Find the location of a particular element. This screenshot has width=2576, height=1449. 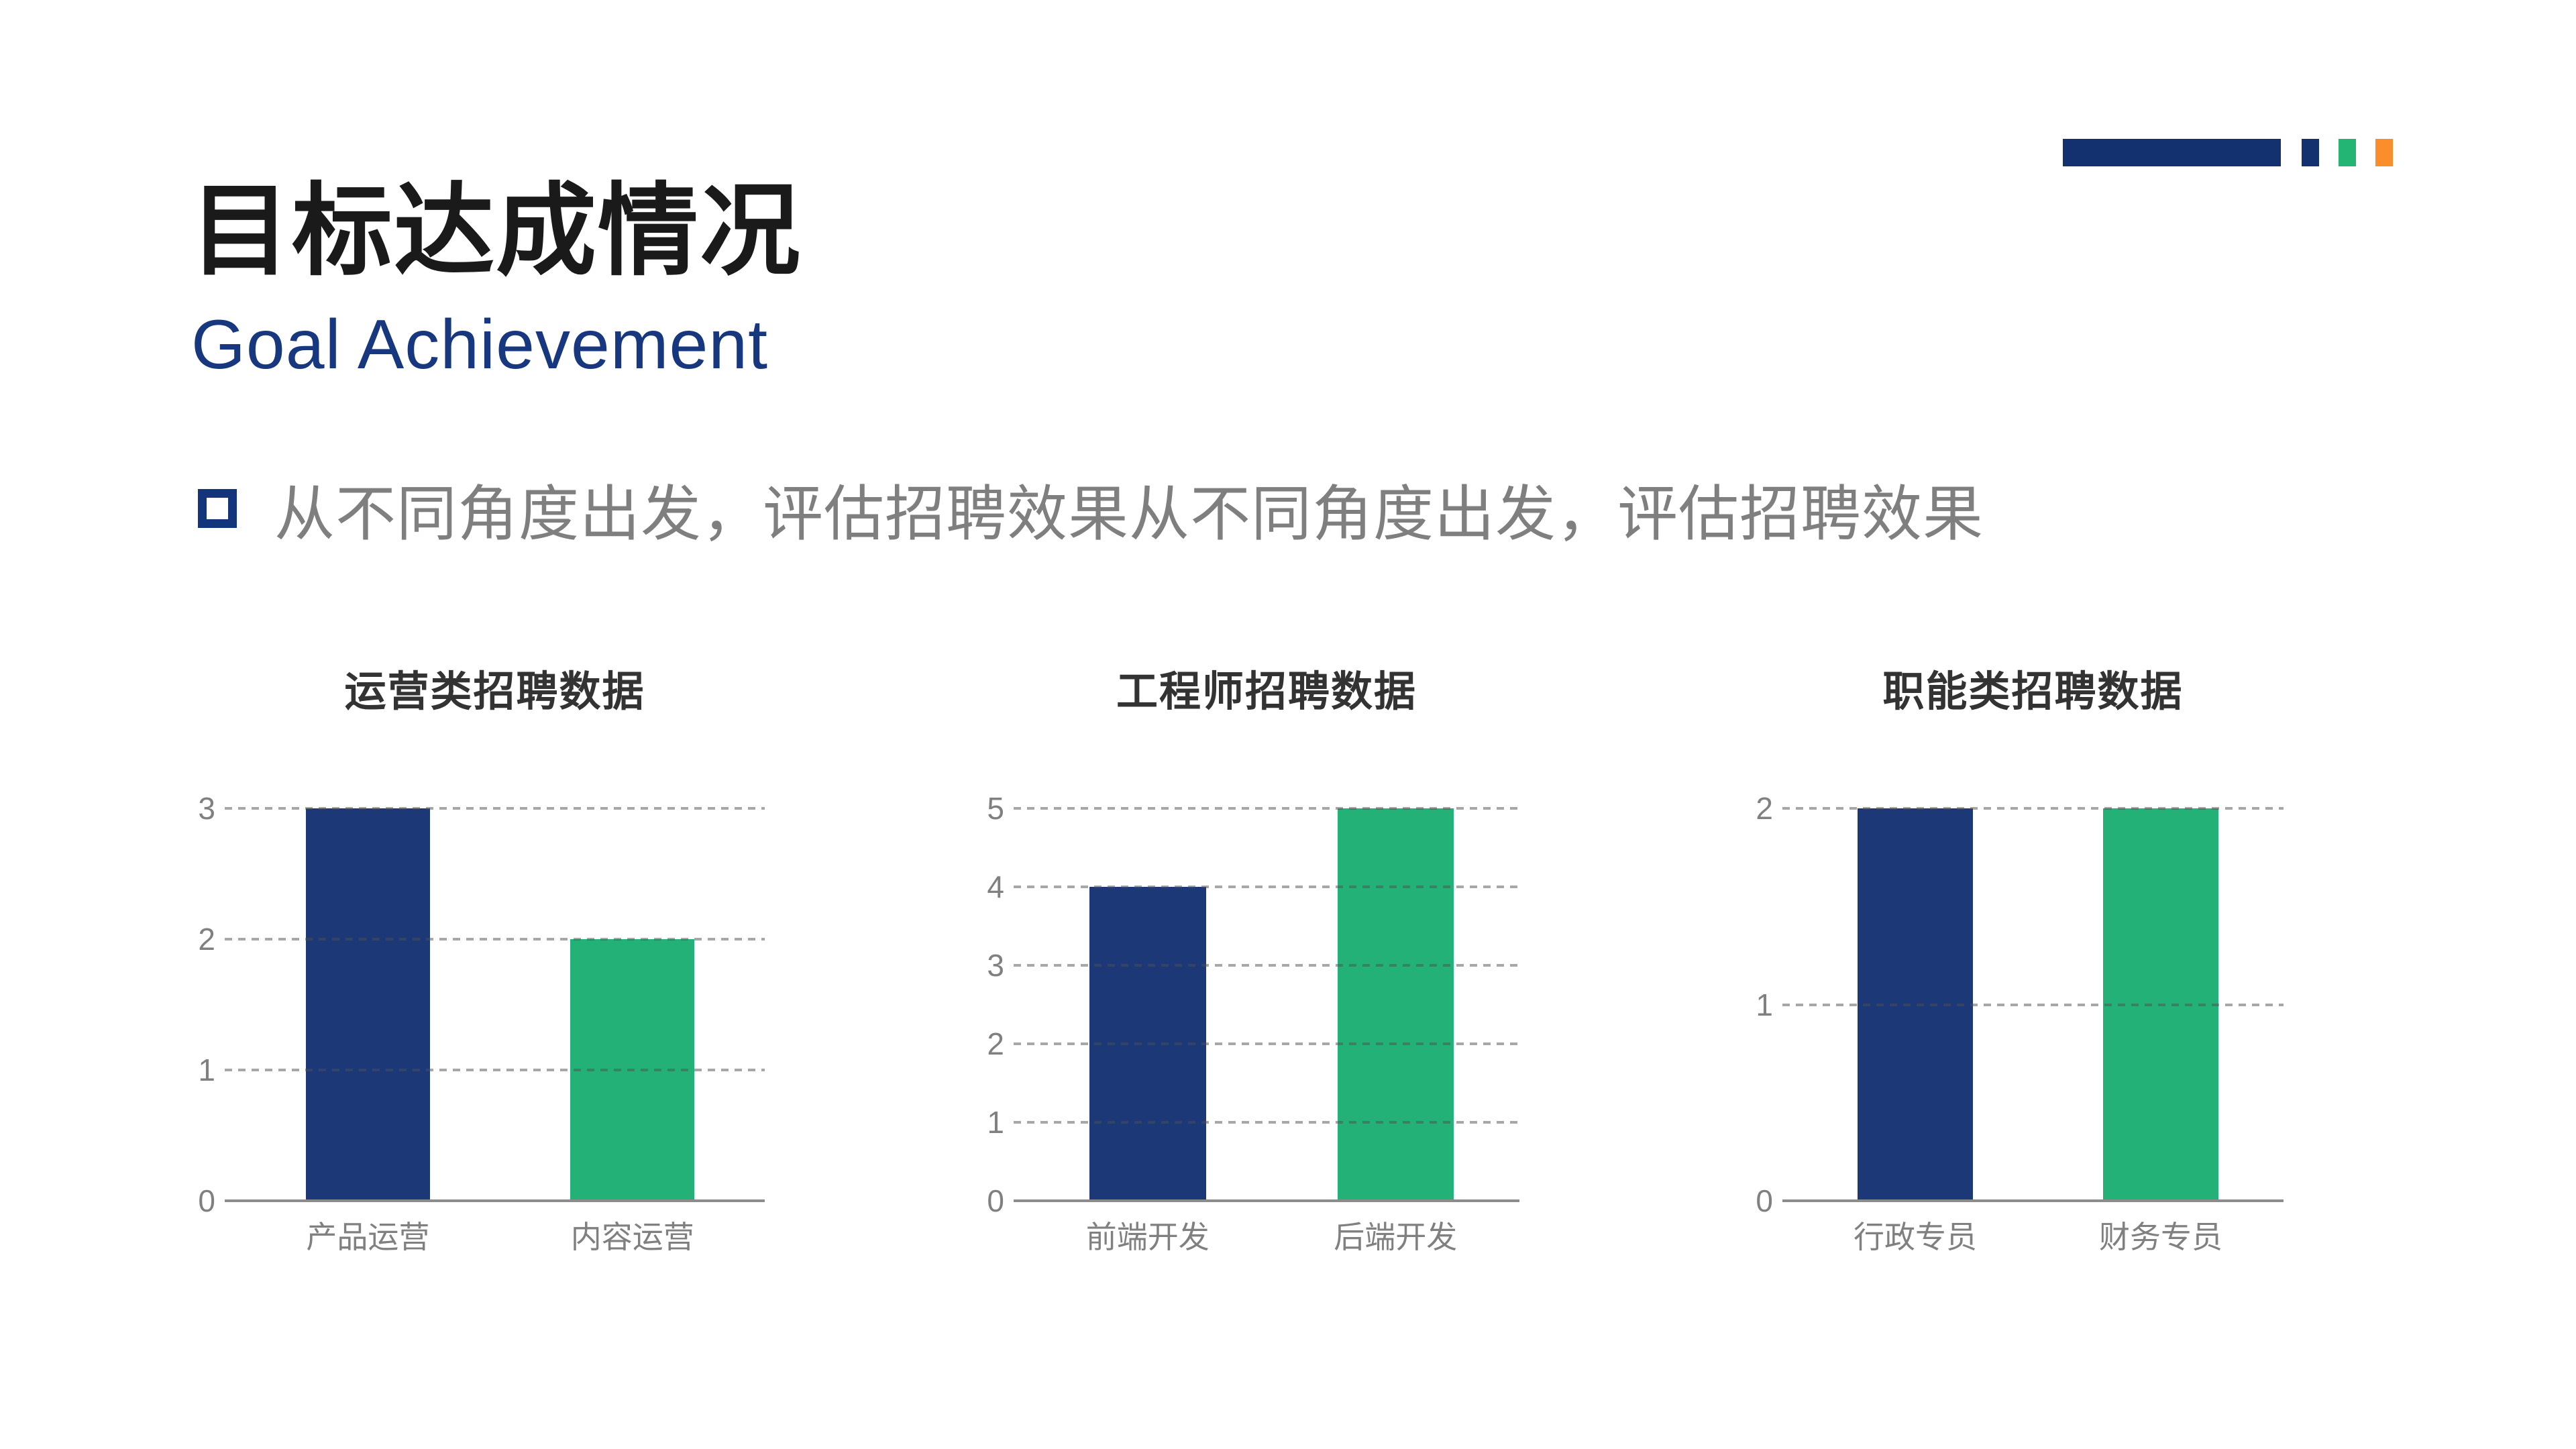

x-axis-category-label: 产品运营 is located at coordinates (368, 1237).